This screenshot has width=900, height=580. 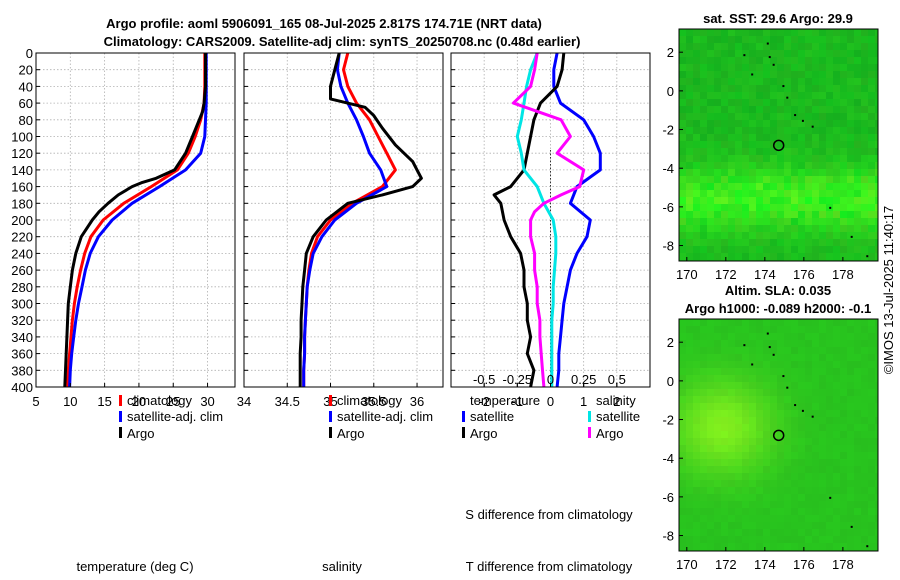 I want to click on lat-tick-label: 0, so click(x=670, y=91).